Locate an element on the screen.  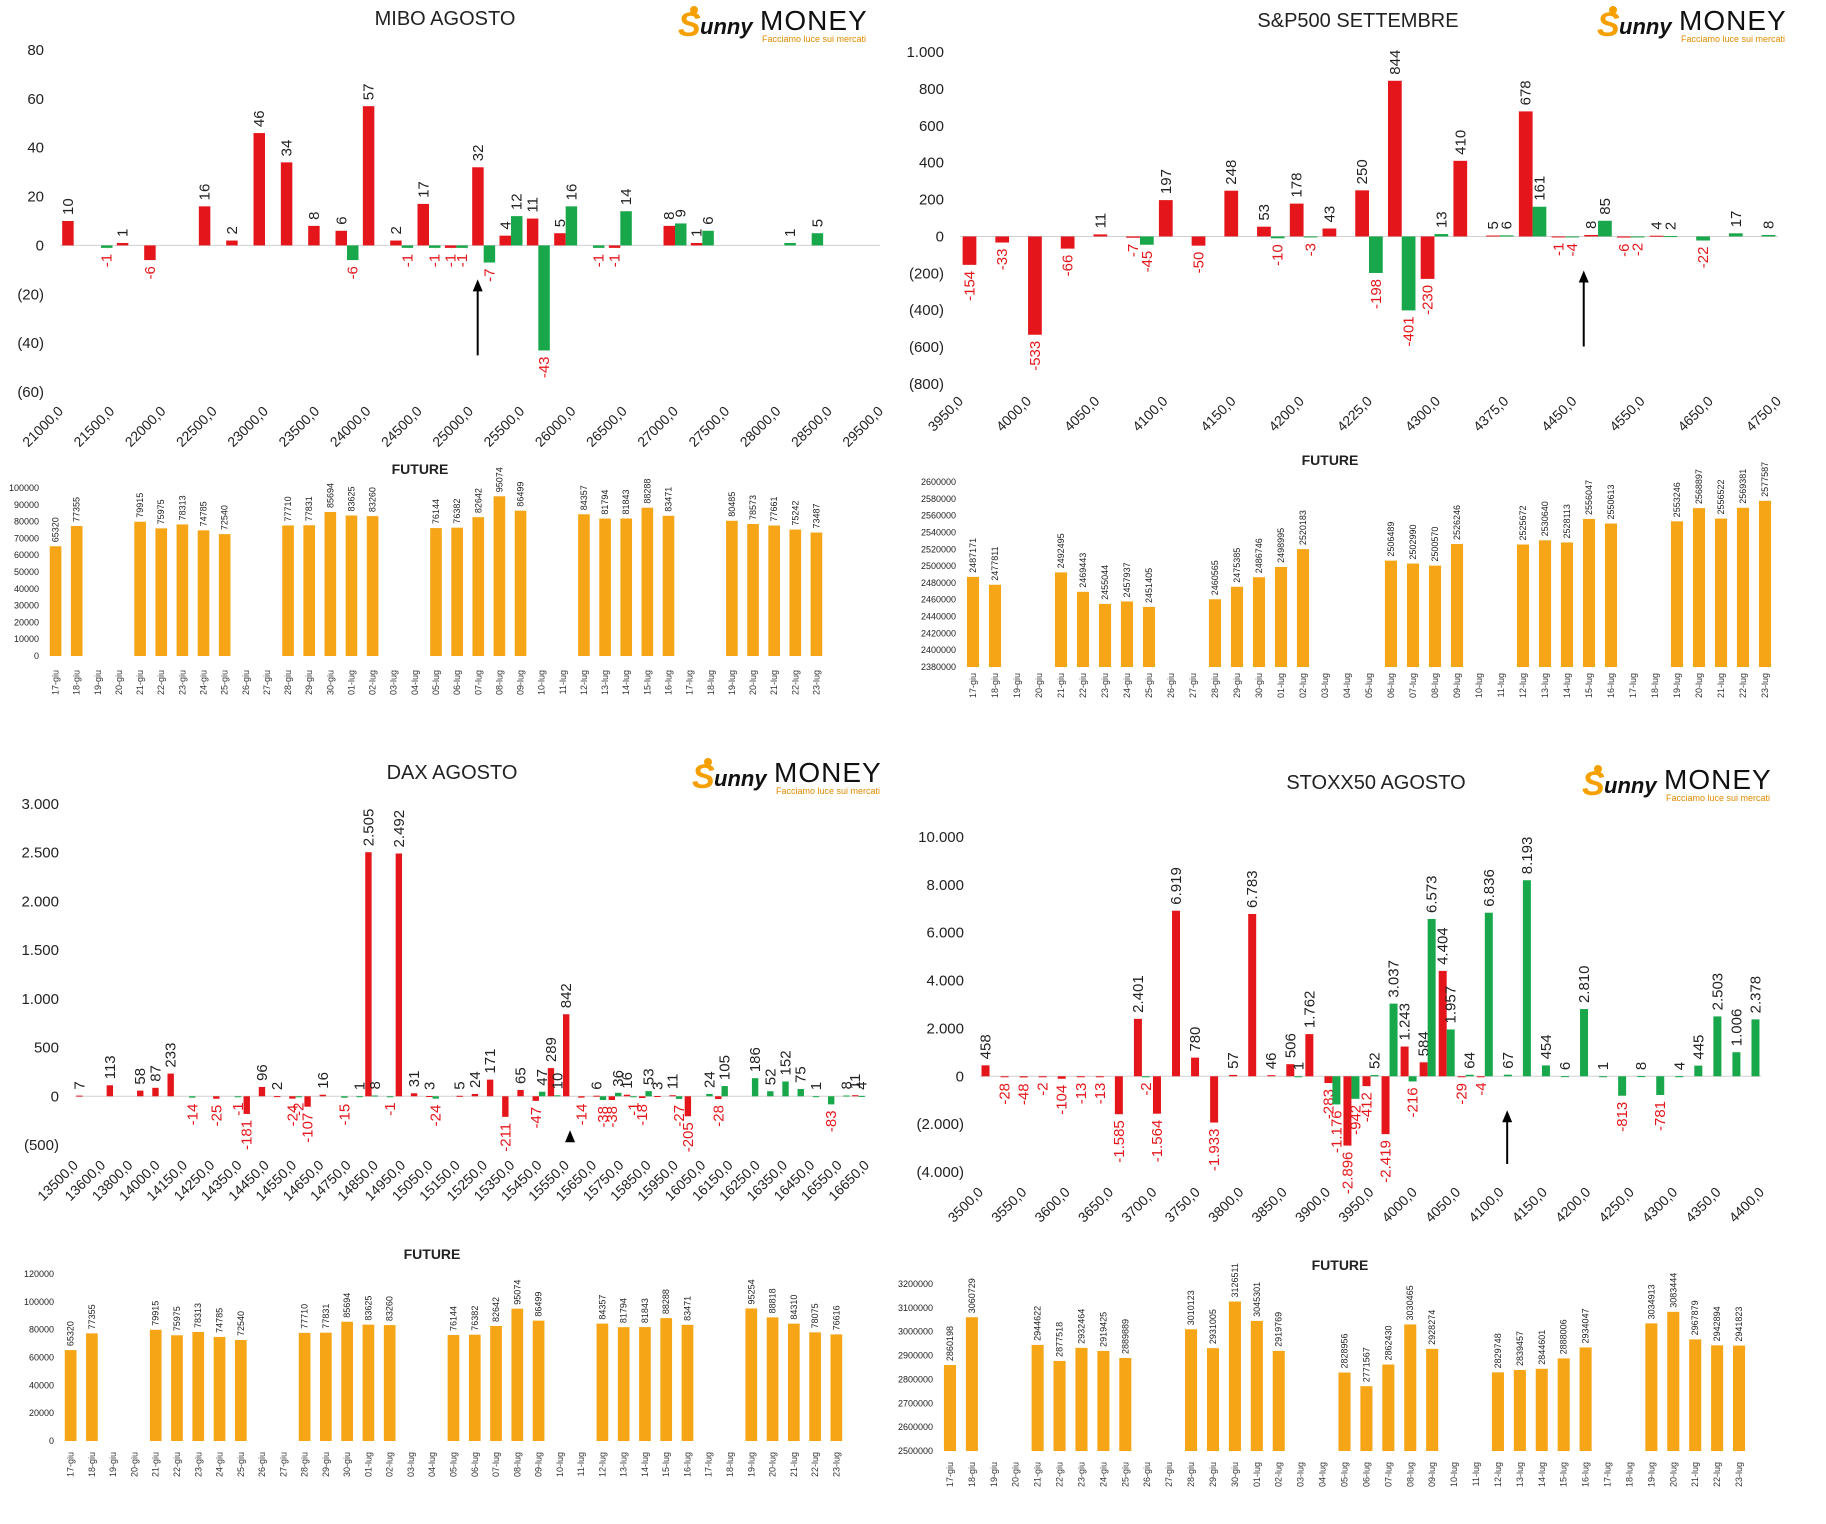
future-y-tick: 40000 is located at coordinates (26, 589).